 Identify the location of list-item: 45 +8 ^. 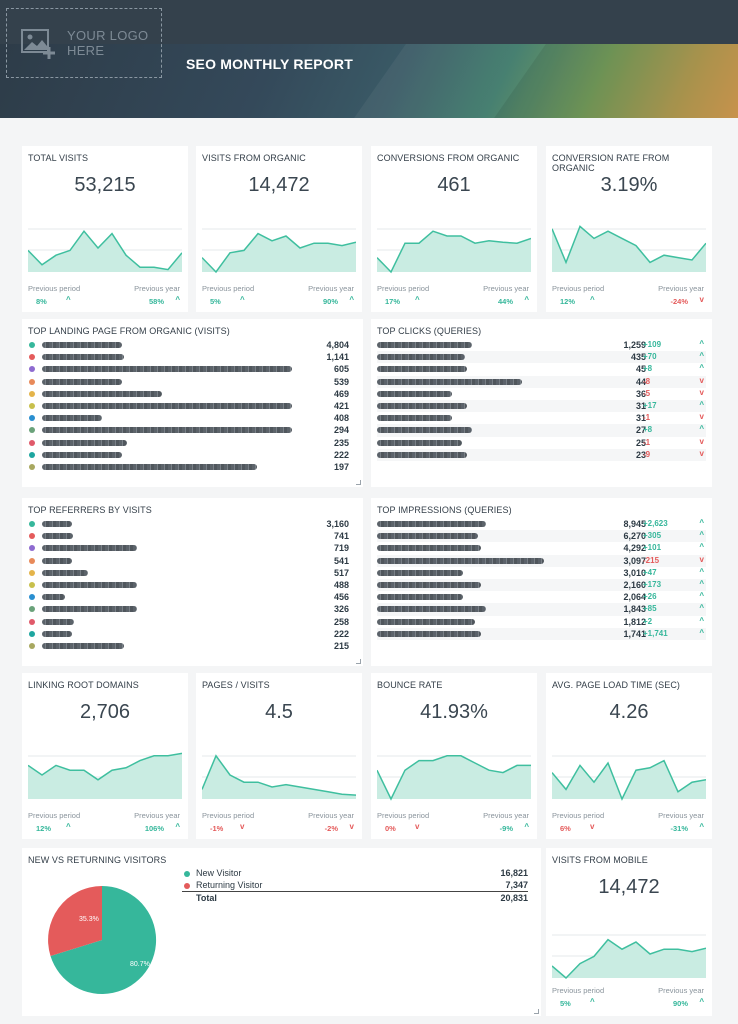
(541, 369).